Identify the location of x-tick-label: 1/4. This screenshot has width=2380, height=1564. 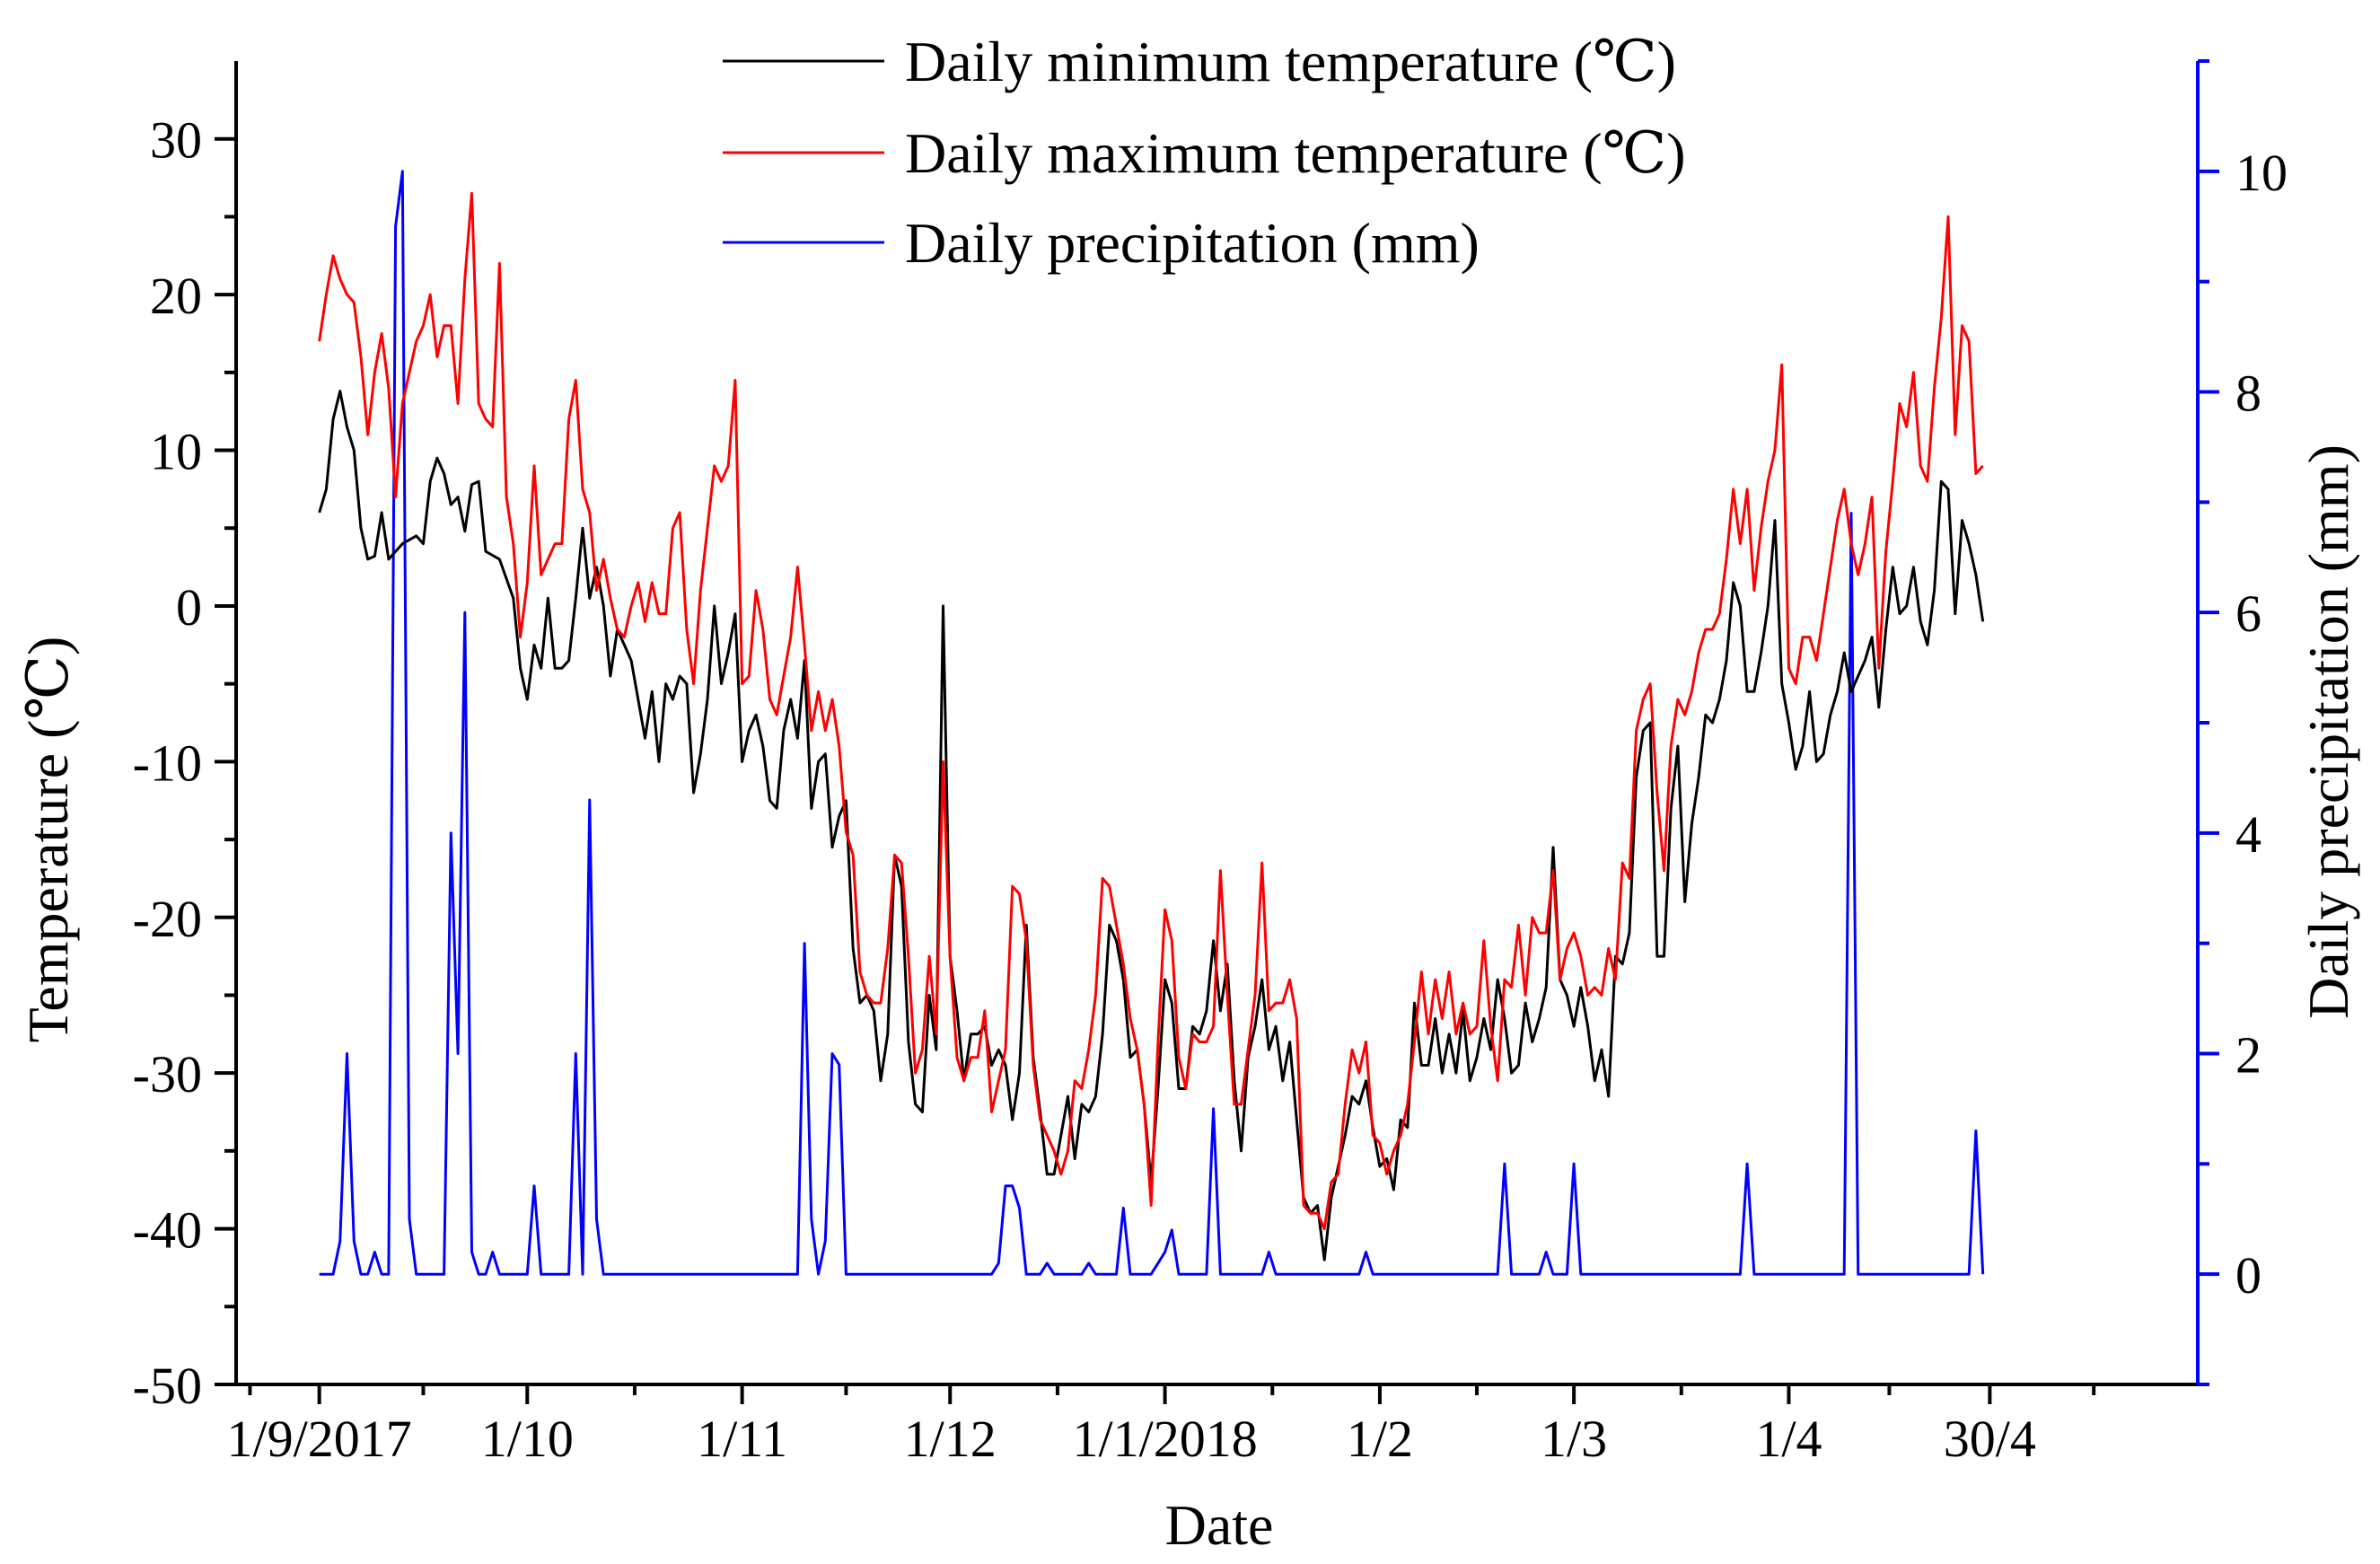
(1788, 1439).